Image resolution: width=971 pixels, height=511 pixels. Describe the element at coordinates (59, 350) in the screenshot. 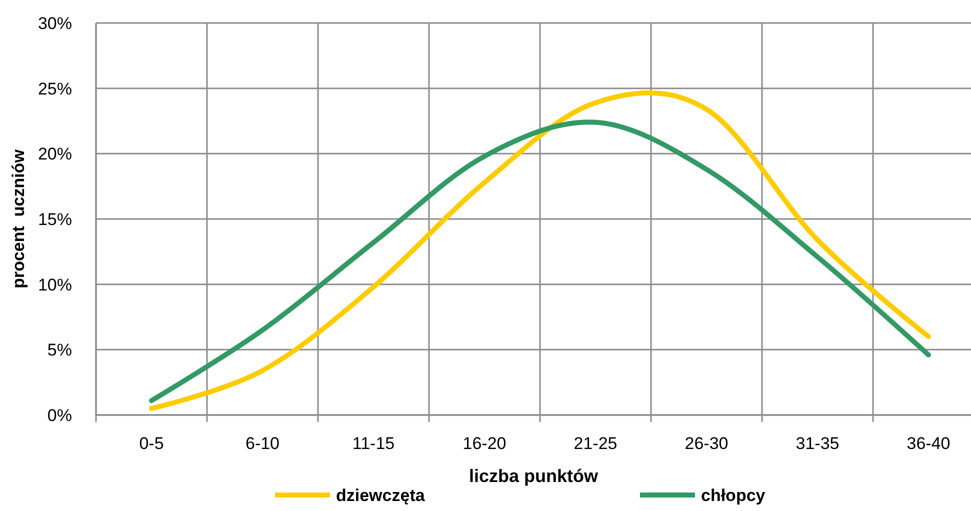

I see `y-tick-label: 5%` at that location.